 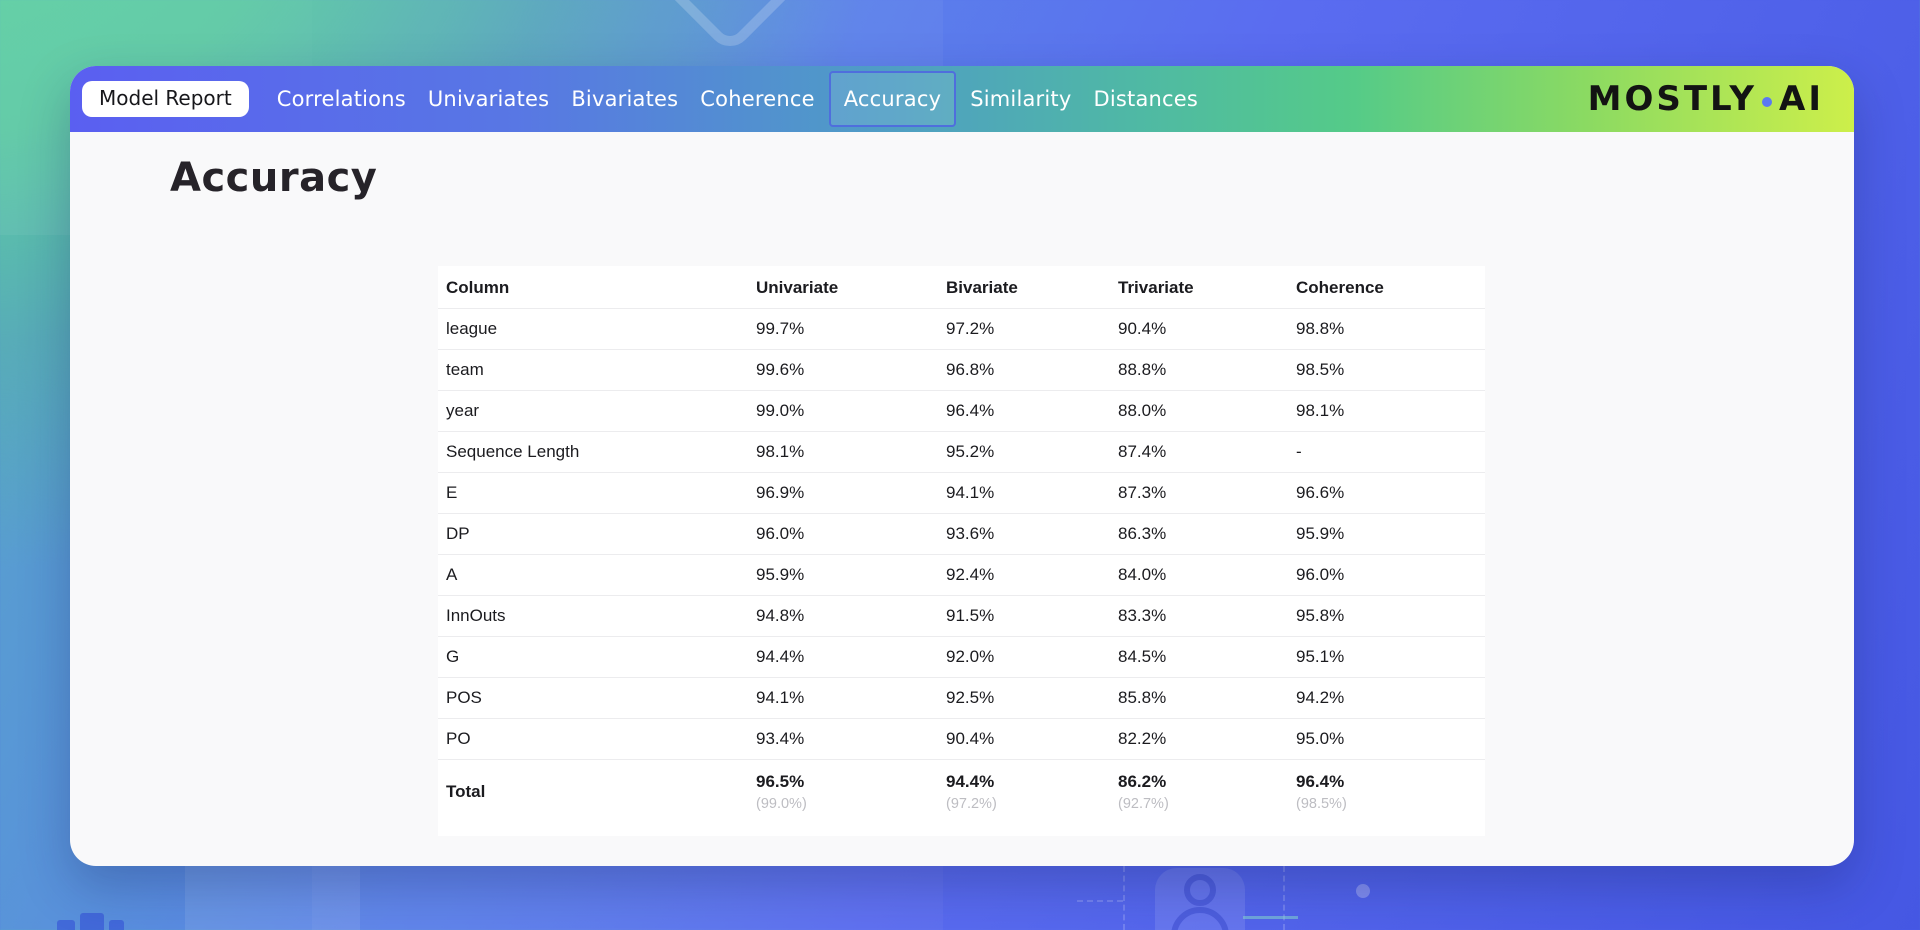 What do you see at coordinates (843, 287) in the screenshot?
I see `column-header: Univariate` at bounding box center [843, 287].